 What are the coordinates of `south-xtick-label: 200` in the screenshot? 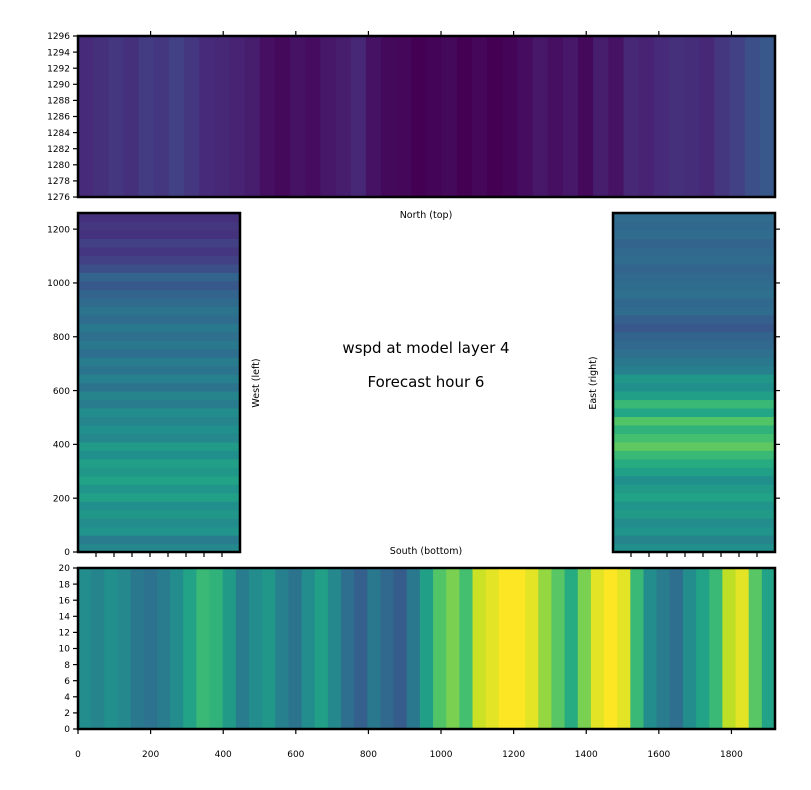 It's located at (150, 755).